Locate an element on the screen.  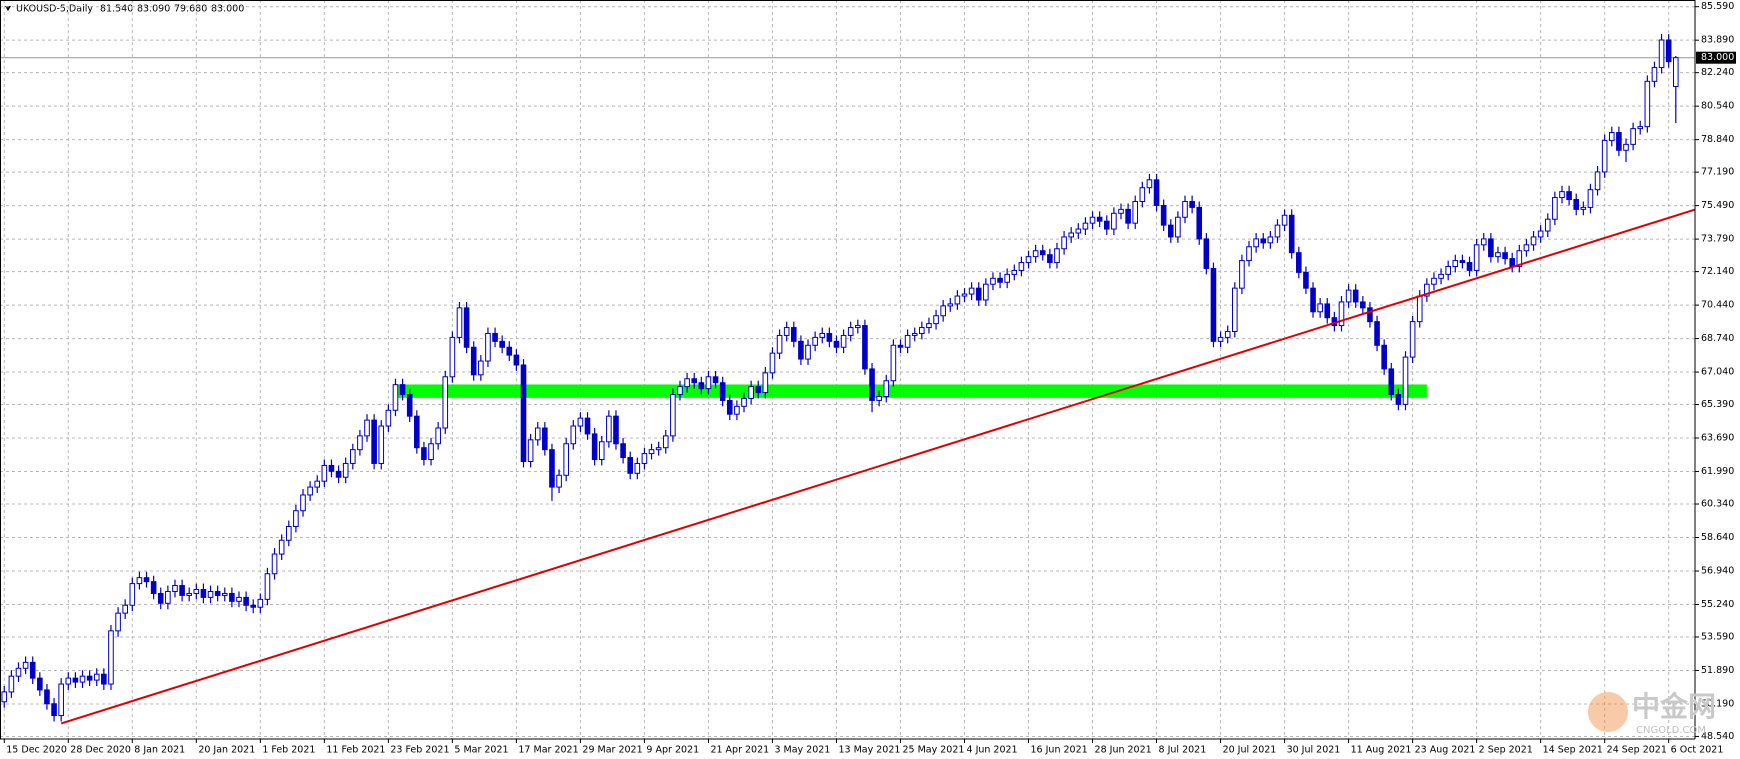
x-tick-label: 5 Mar 2021 is located at coordinates (481, 750).